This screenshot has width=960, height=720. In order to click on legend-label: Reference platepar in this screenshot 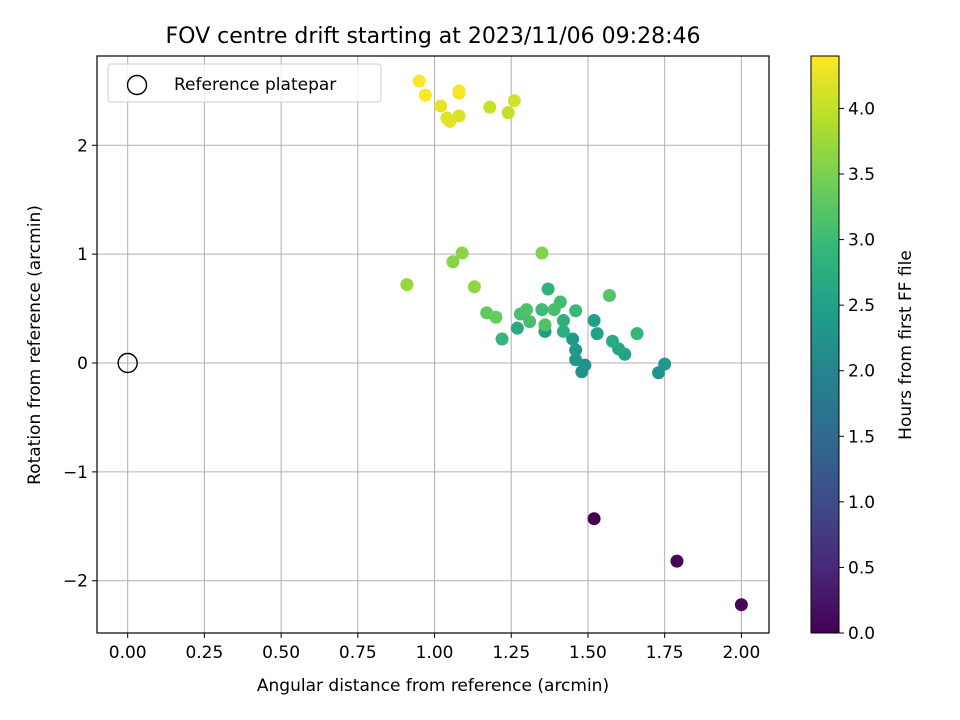, I will do `click(255, 85)`.